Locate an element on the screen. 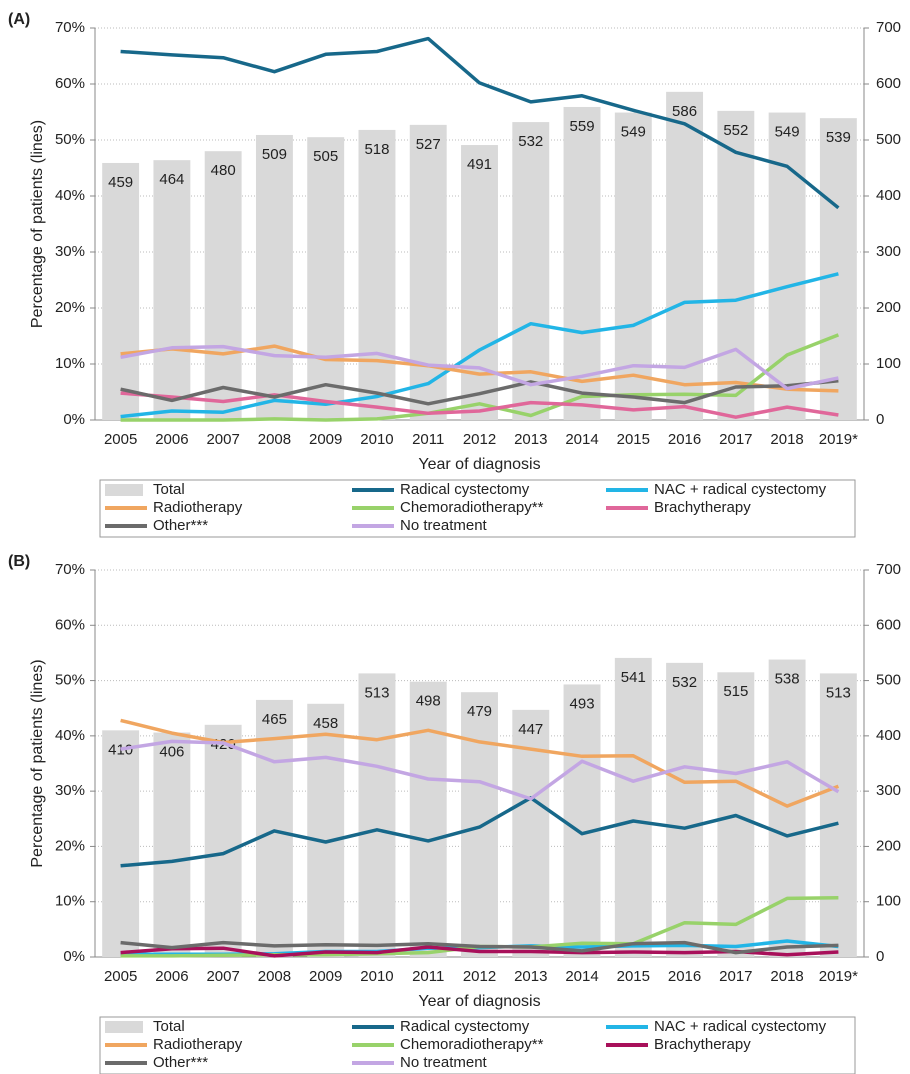 The image size is (910, 1074). y2-tick-label: 600 is located at coordinates (888, 624).